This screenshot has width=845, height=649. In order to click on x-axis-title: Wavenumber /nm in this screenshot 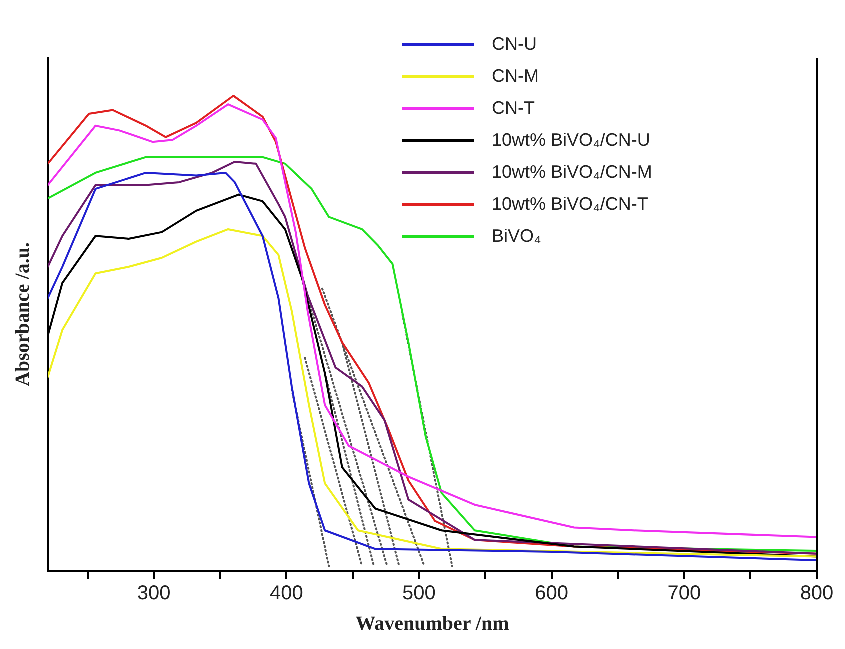, I will do `click(433, 624)`.